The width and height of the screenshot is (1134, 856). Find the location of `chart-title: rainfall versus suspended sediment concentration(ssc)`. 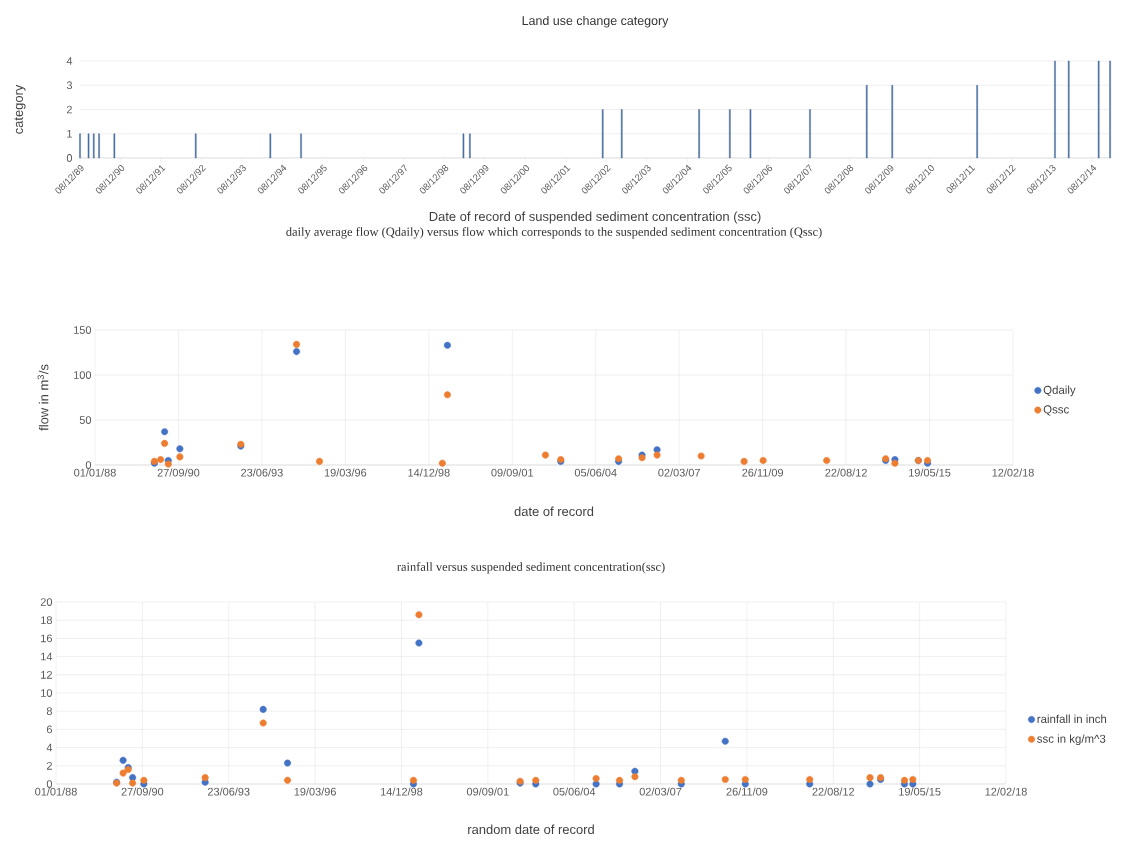

chart-title: rainfall versus suspended sediment concentration(ssc) is located at coordinates (531, 568).